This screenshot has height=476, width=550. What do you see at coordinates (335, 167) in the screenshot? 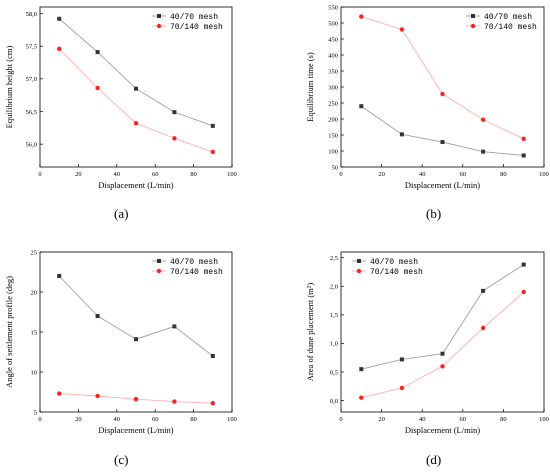
I see `y-tick-label: 50` at bounding box center [335, 167].